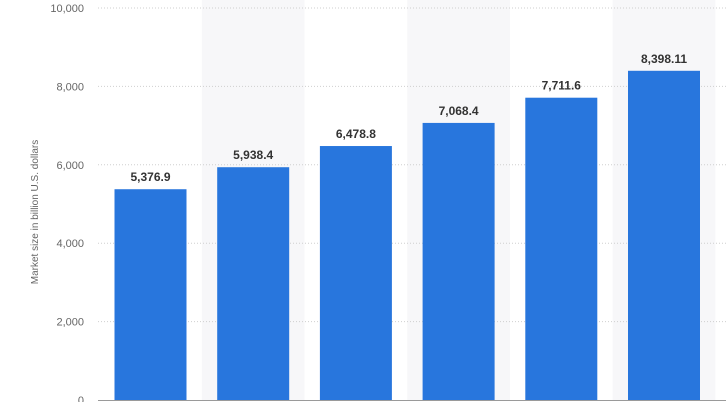  I want to click on y-tick-label: 0, so click(81, 398).